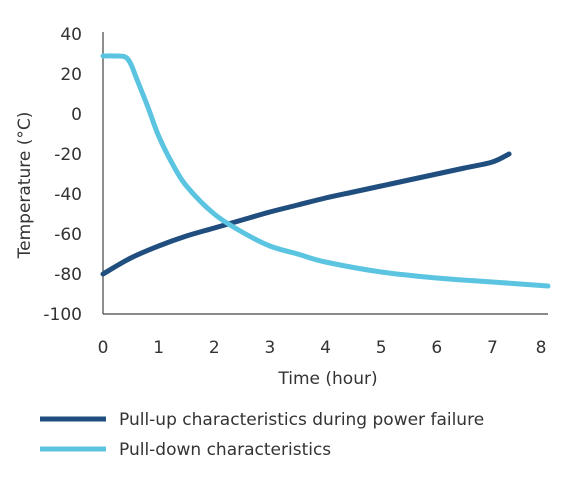 This screenshot has height=479, width=579. I want to click on y-tick-label: 20, so click(71, 75).